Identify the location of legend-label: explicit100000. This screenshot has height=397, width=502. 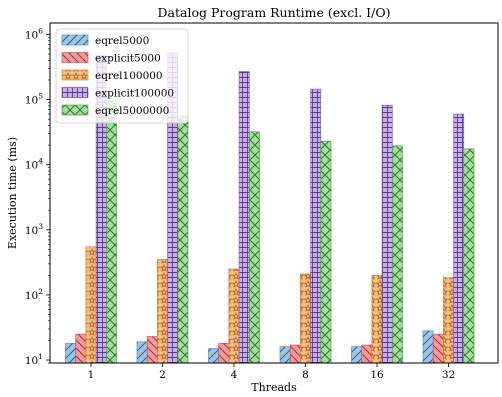
(134, 94).